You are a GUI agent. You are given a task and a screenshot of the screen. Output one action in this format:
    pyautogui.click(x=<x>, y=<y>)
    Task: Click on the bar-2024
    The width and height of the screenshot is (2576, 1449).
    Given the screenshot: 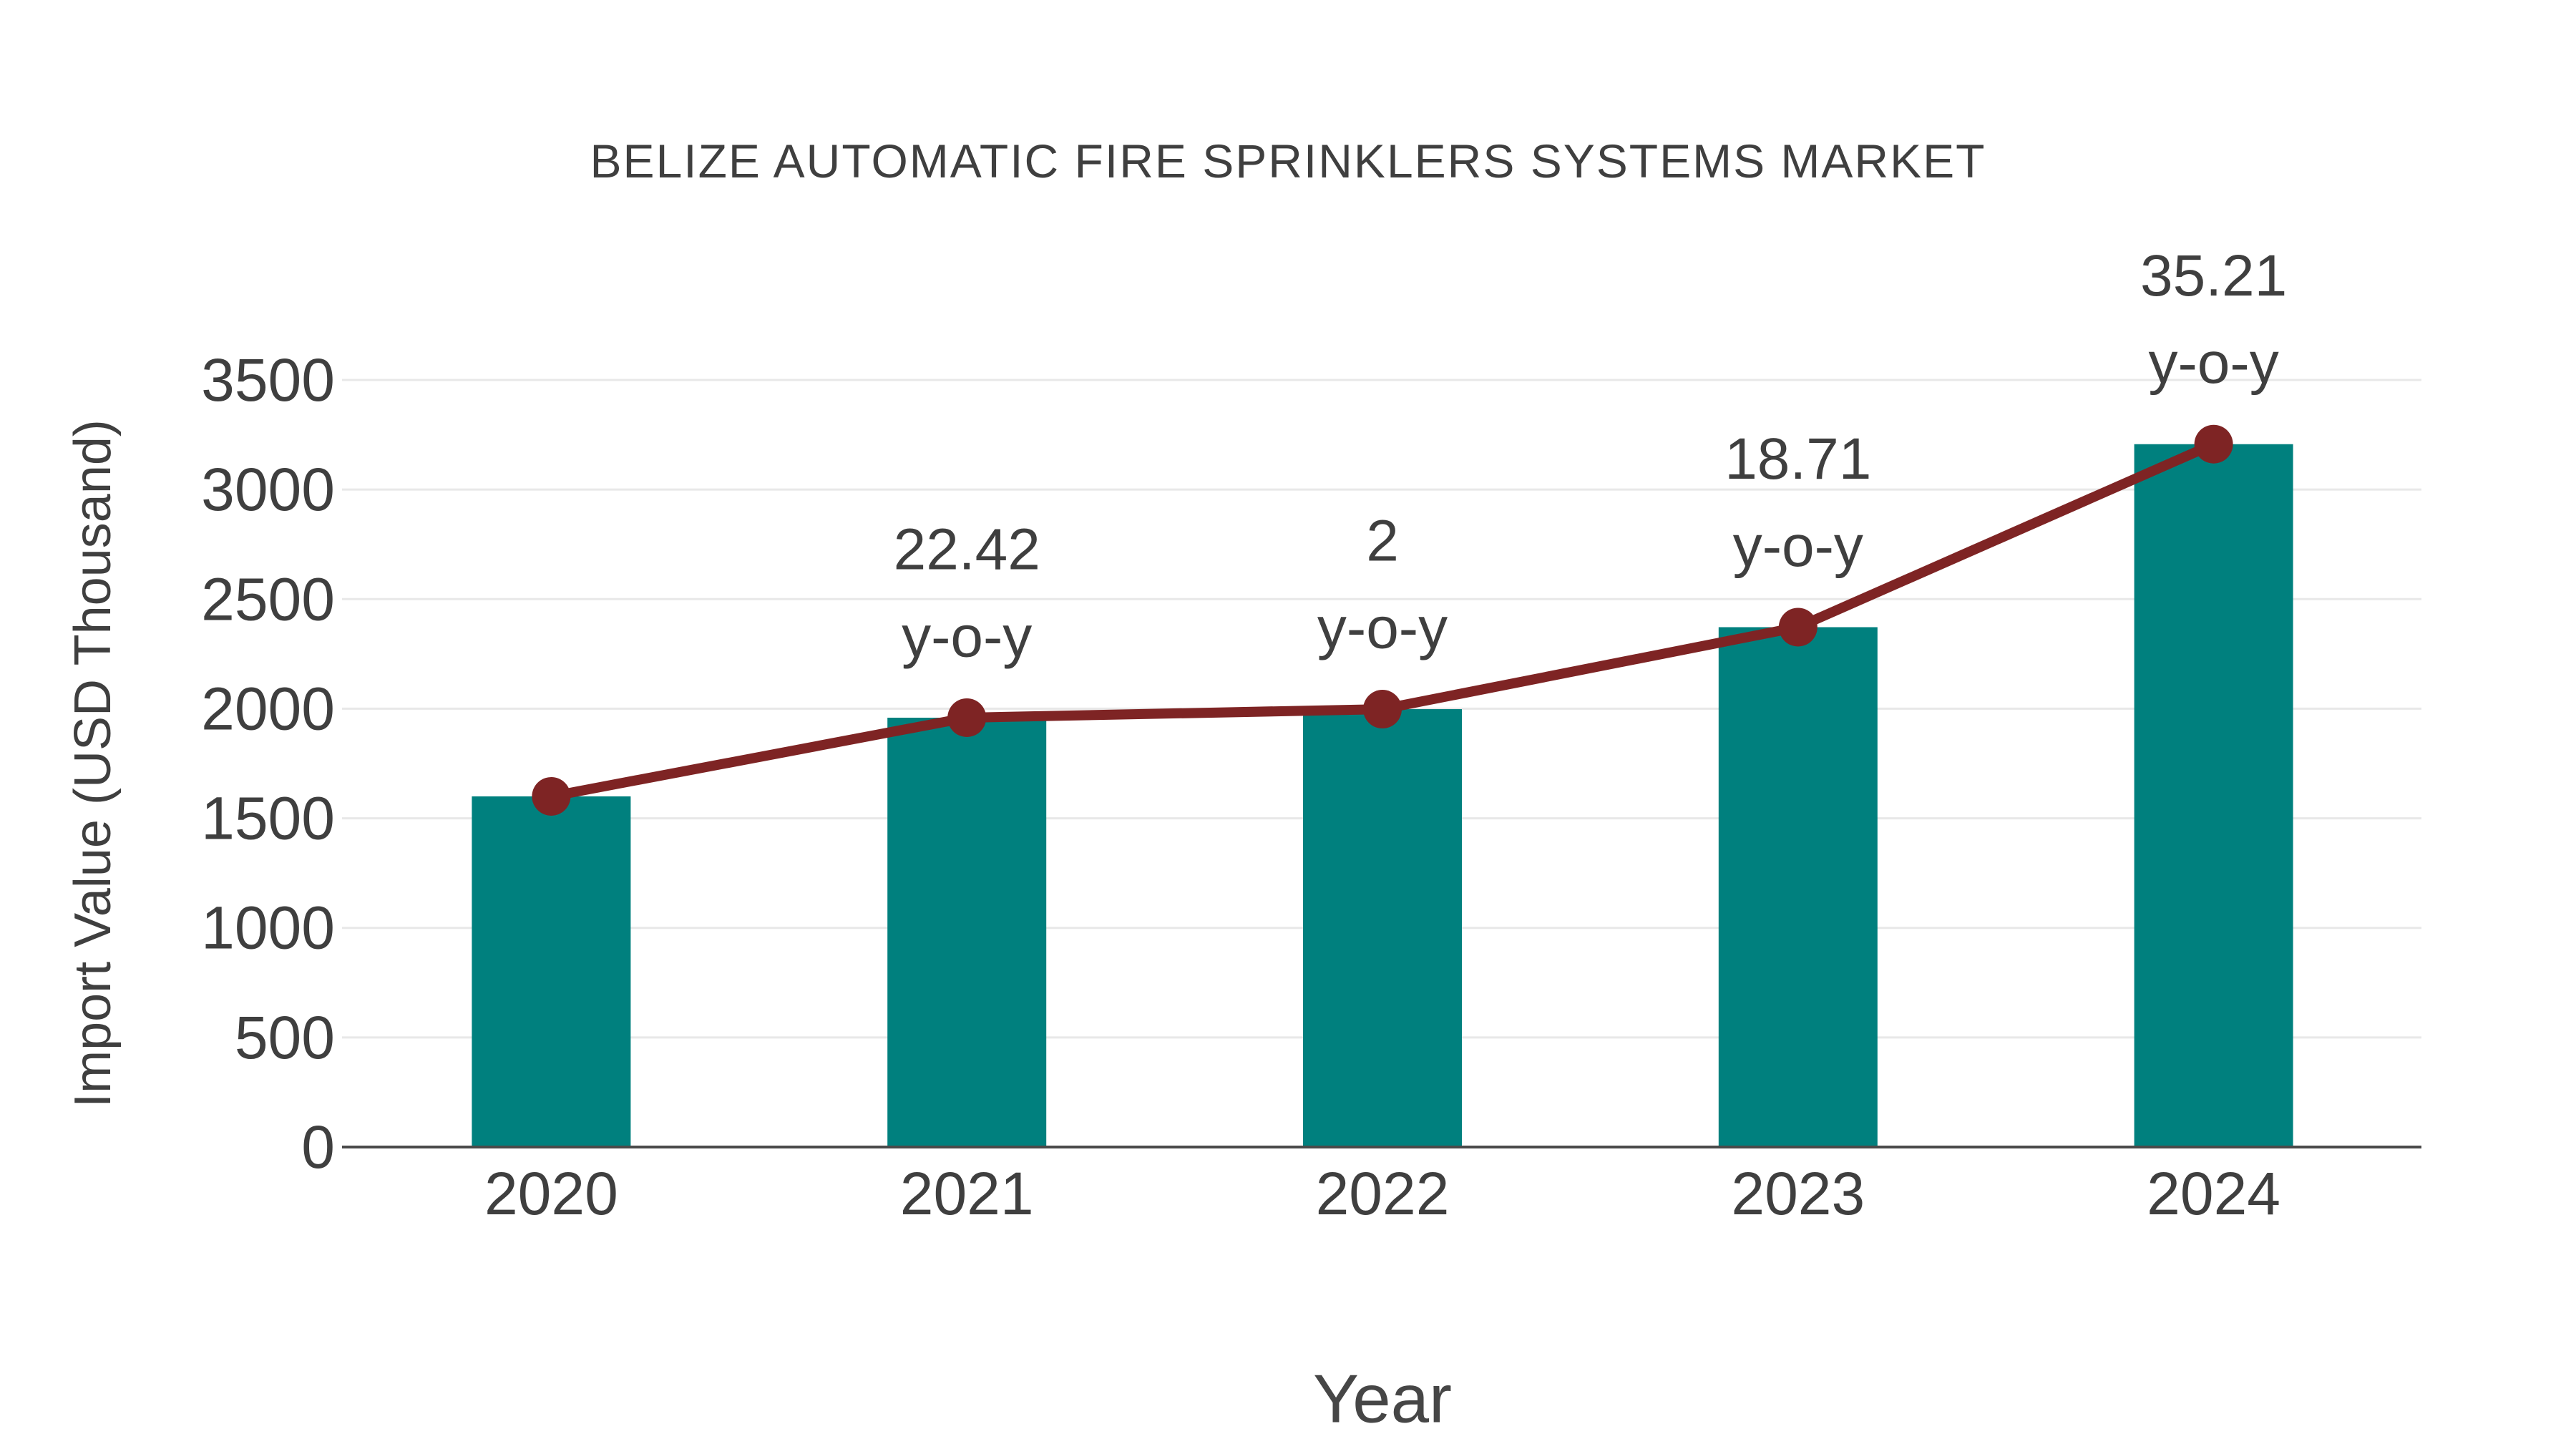 What is the action you would take?
    pyautogui.click(x=2213, y=795)
    